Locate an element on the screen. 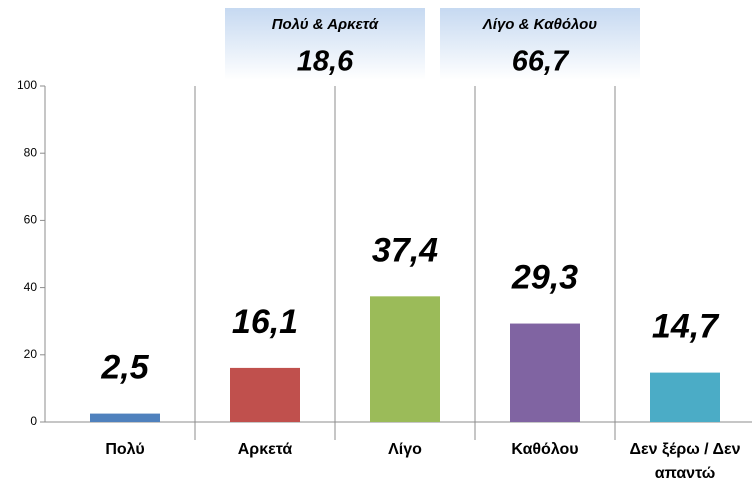 Image resolution: width=752 pixels, height=489 pixels. annotation-text: 18,6 is located at coordinates (325, 62).